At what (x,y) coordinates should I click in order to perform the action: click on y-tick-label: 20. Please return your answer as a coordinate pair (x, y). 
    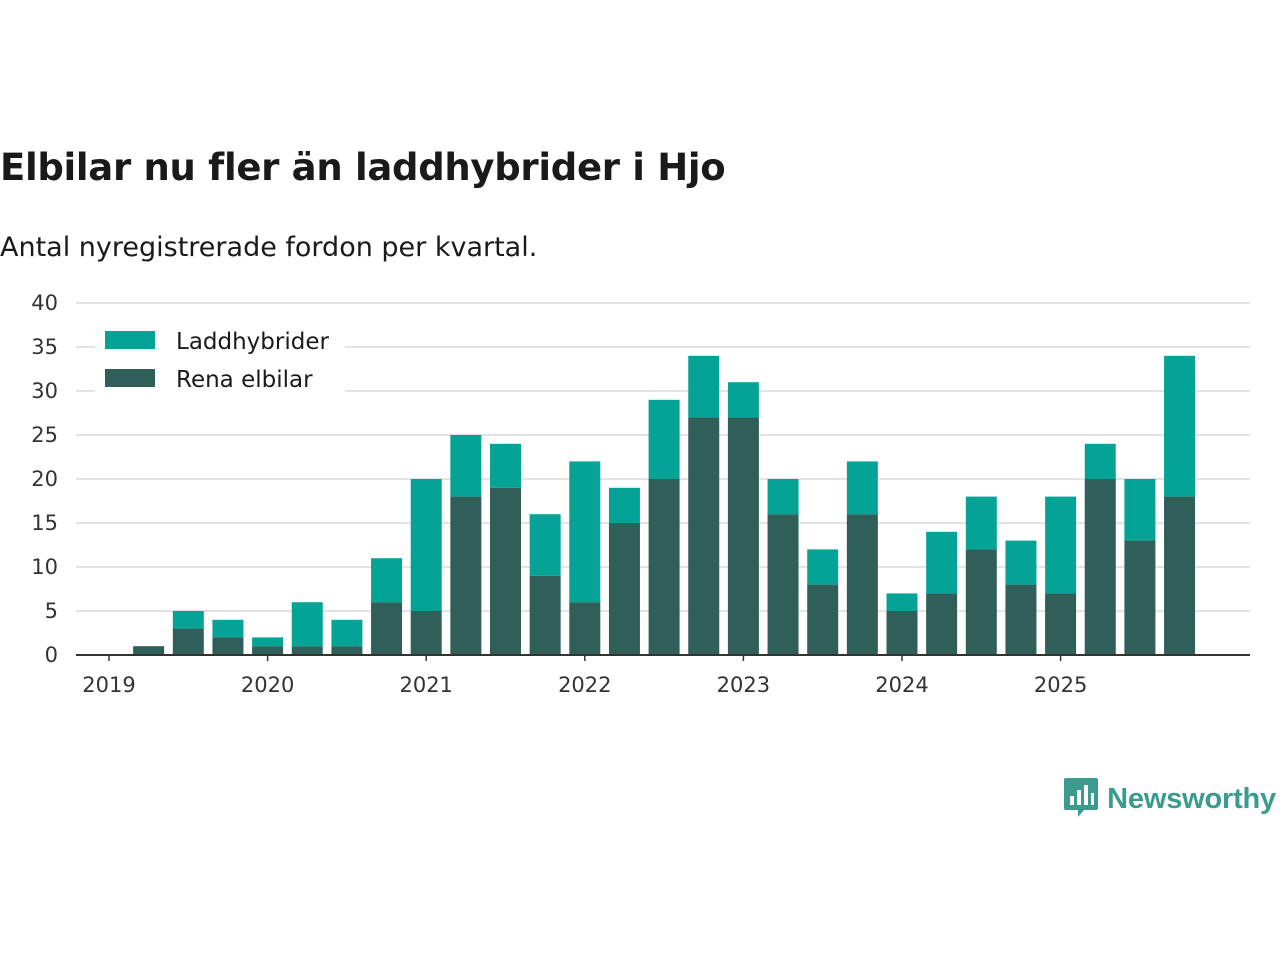
    Looking at the image, I should click on (44, 479).